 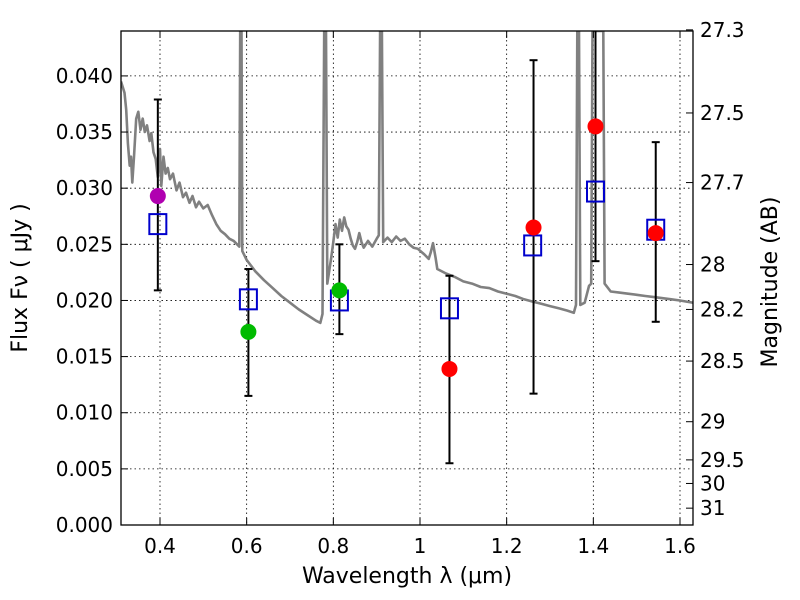 What do you see at coordinates (770, 282) in the screenshot?
I see `y2-axis-label: Magnitude (AB)` at bounding box center [770, 282].